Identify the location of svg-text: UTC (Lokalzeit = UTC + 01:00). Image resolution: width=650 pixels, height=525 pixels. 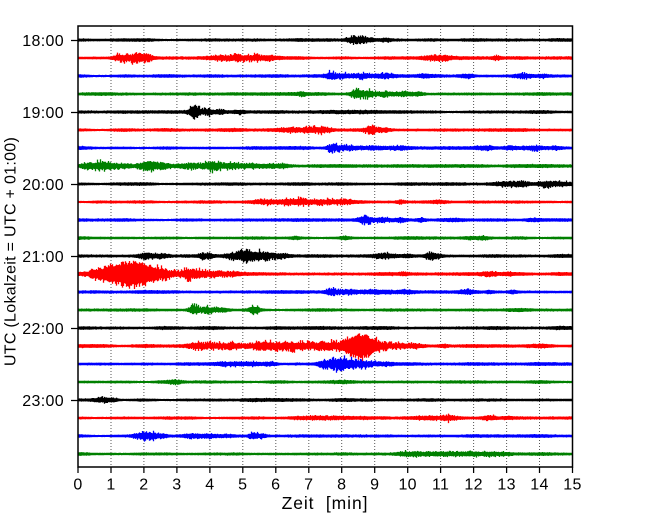
(11, 251).